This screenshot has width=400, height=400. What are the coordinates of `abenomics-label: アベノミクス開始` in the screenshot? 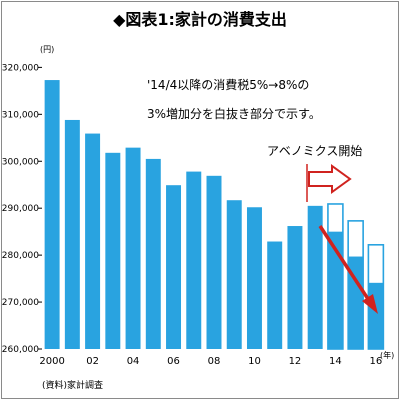 It's located at (314, 151).